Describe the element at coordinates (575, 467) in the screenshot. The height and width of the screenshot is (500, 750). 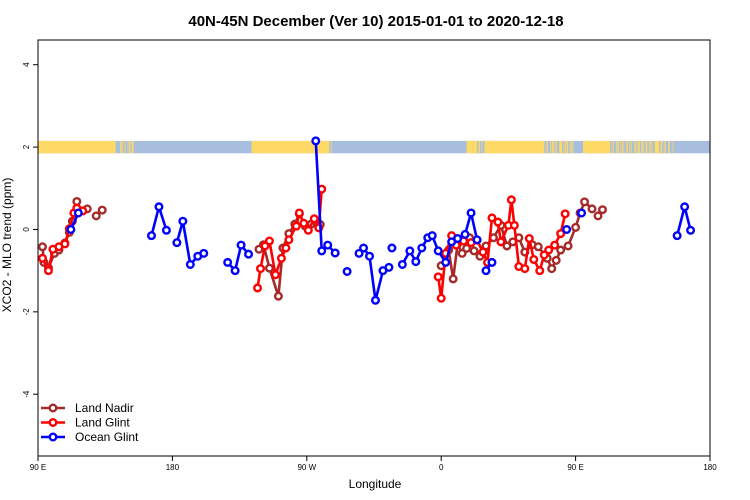
I see `x-tick-label-4: 90 E` at that location.